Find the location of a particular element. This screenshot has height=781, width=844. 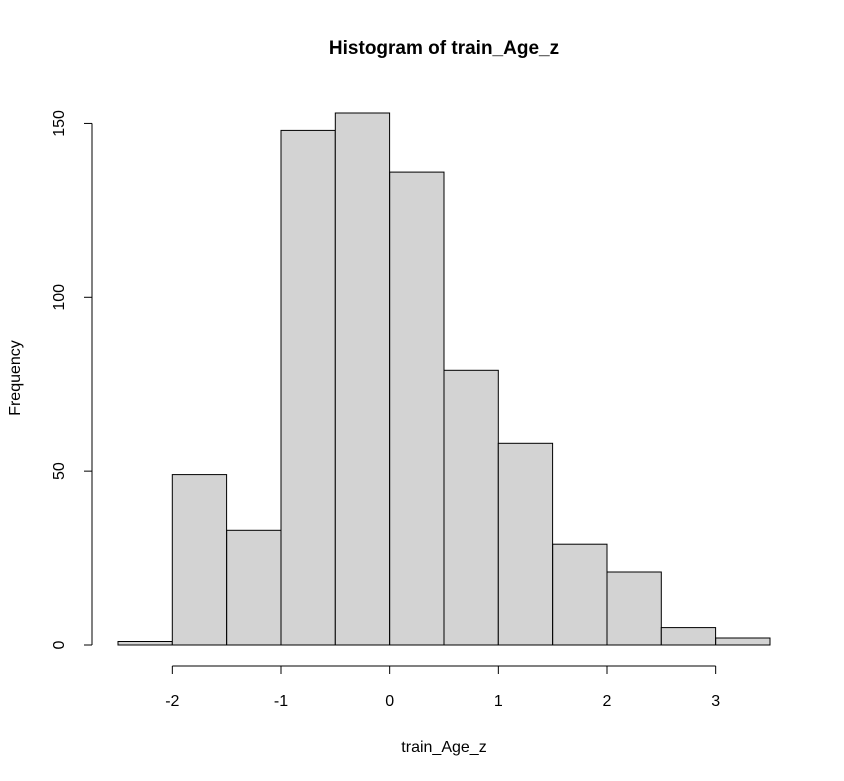

x-tick-label: 2 is located at coordinates (607, 701).